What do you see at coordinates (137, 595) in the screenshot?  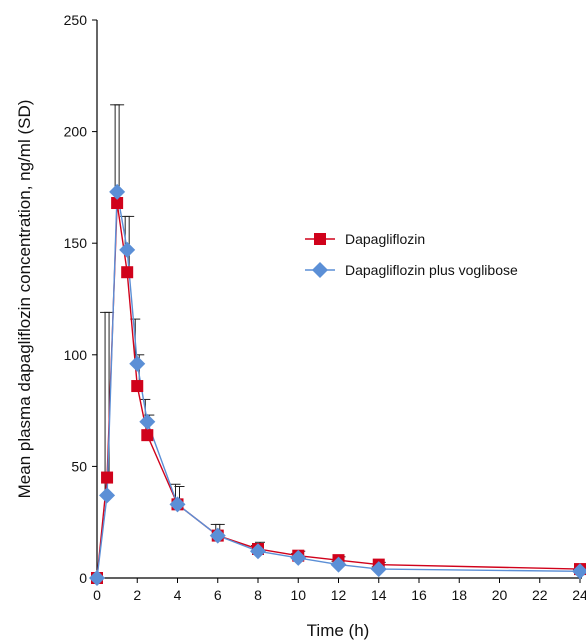 I see `x-tick-label: 2` at bounding box center [137, 595].